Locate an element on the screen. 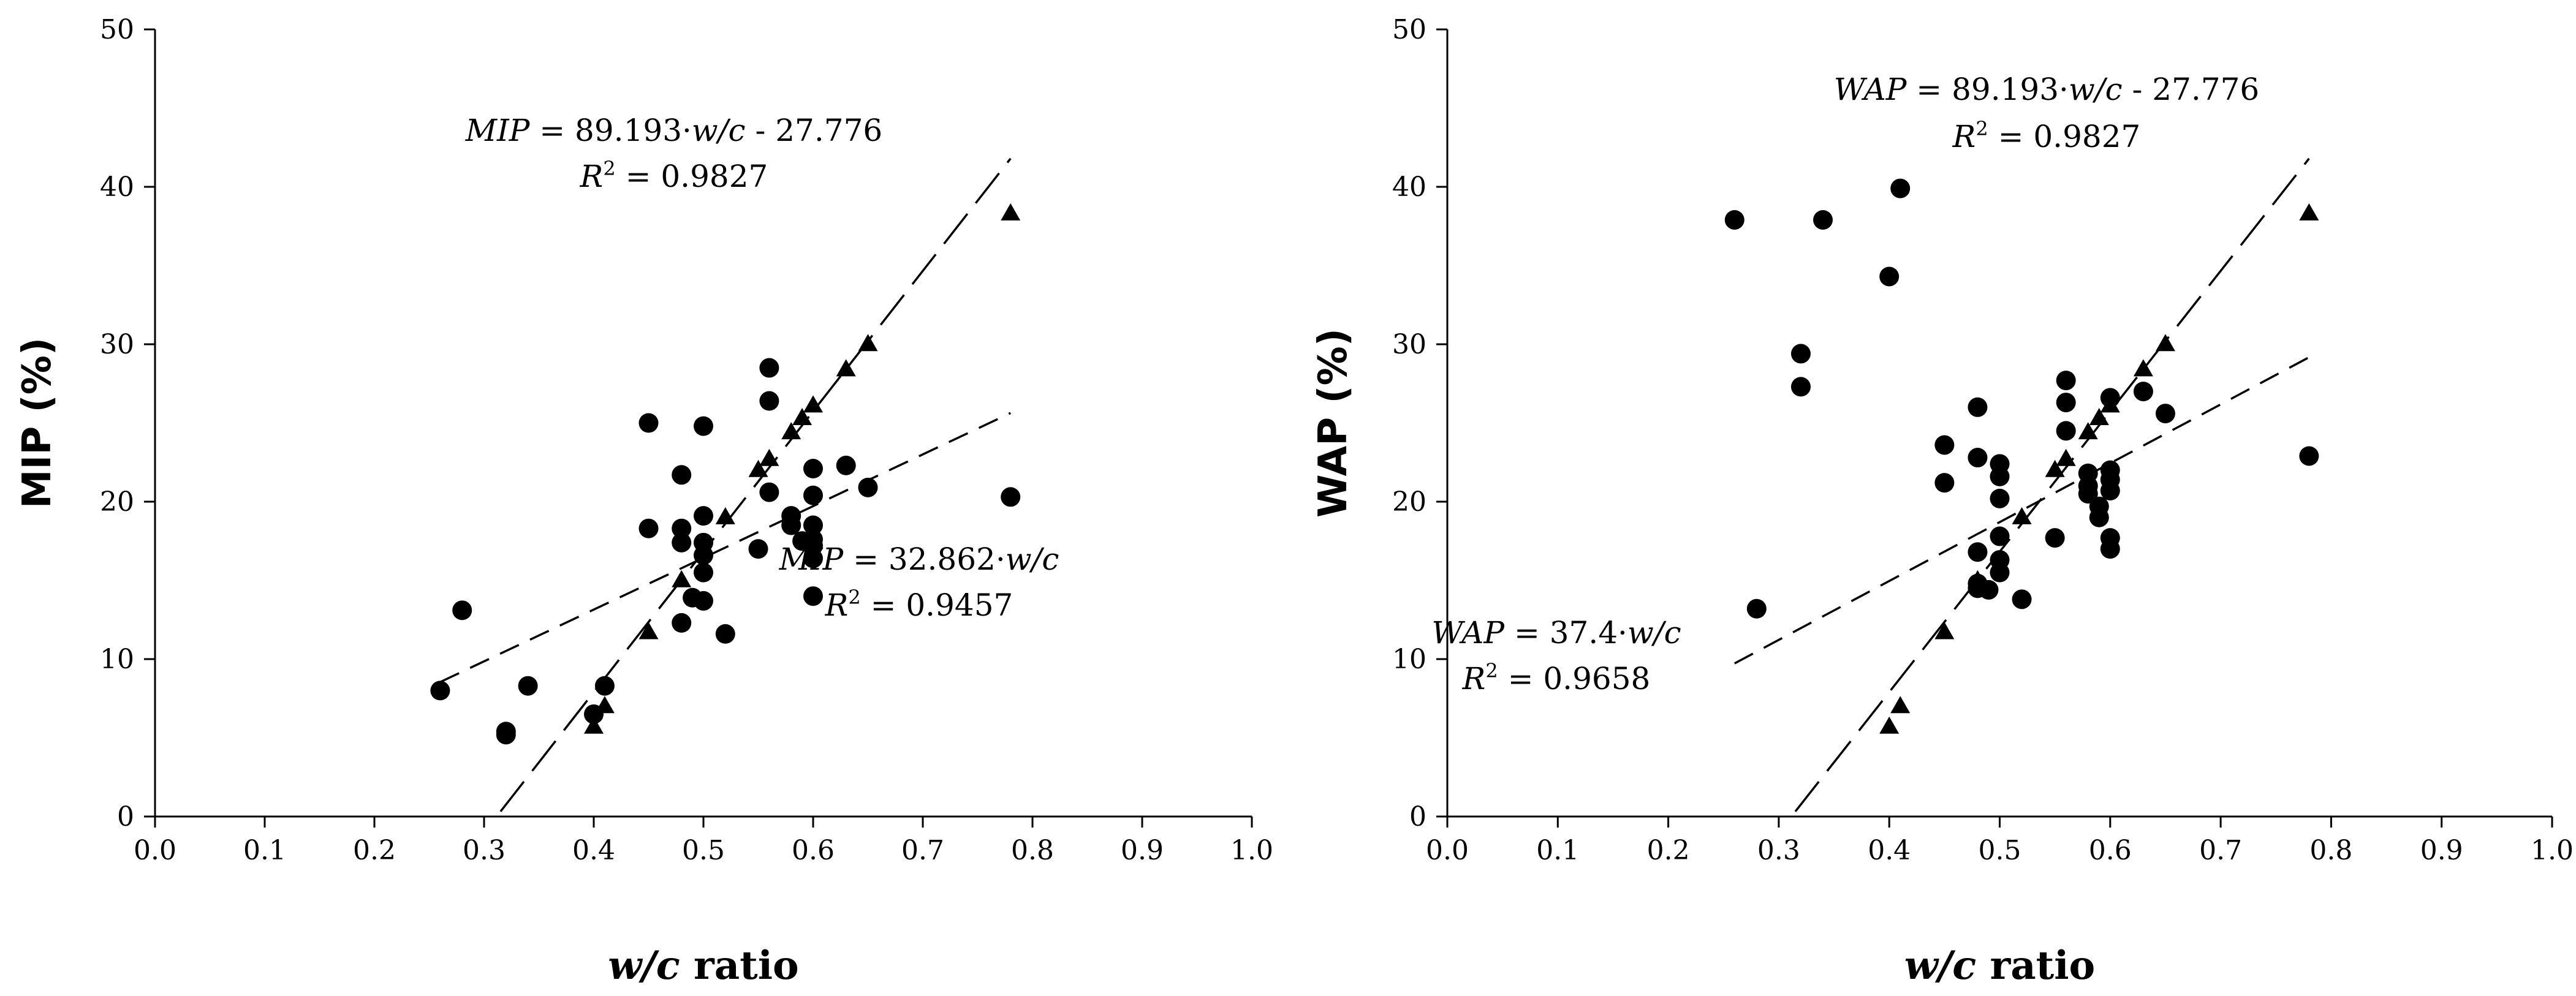  x-tick-label: 0.5 is located at coordinates (703, 851).